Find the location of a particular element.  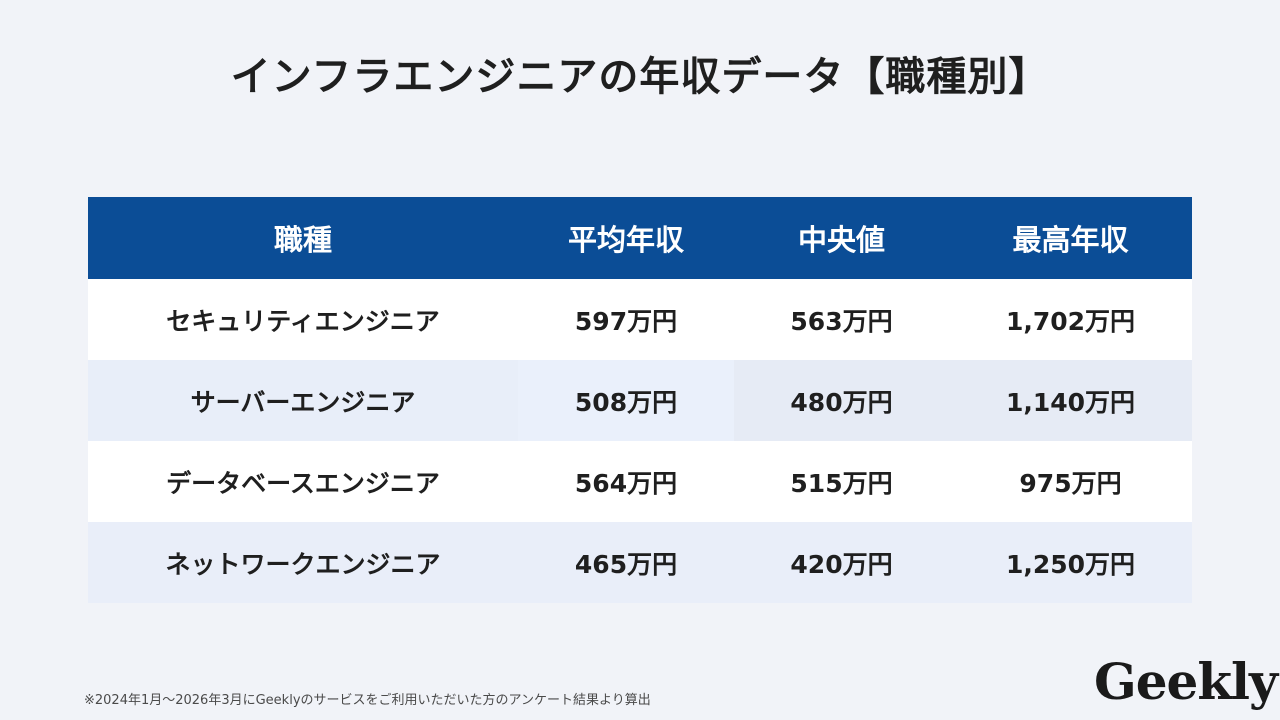

max-salary-cell: 1,250万円 is located at coordinates (1070, 562).